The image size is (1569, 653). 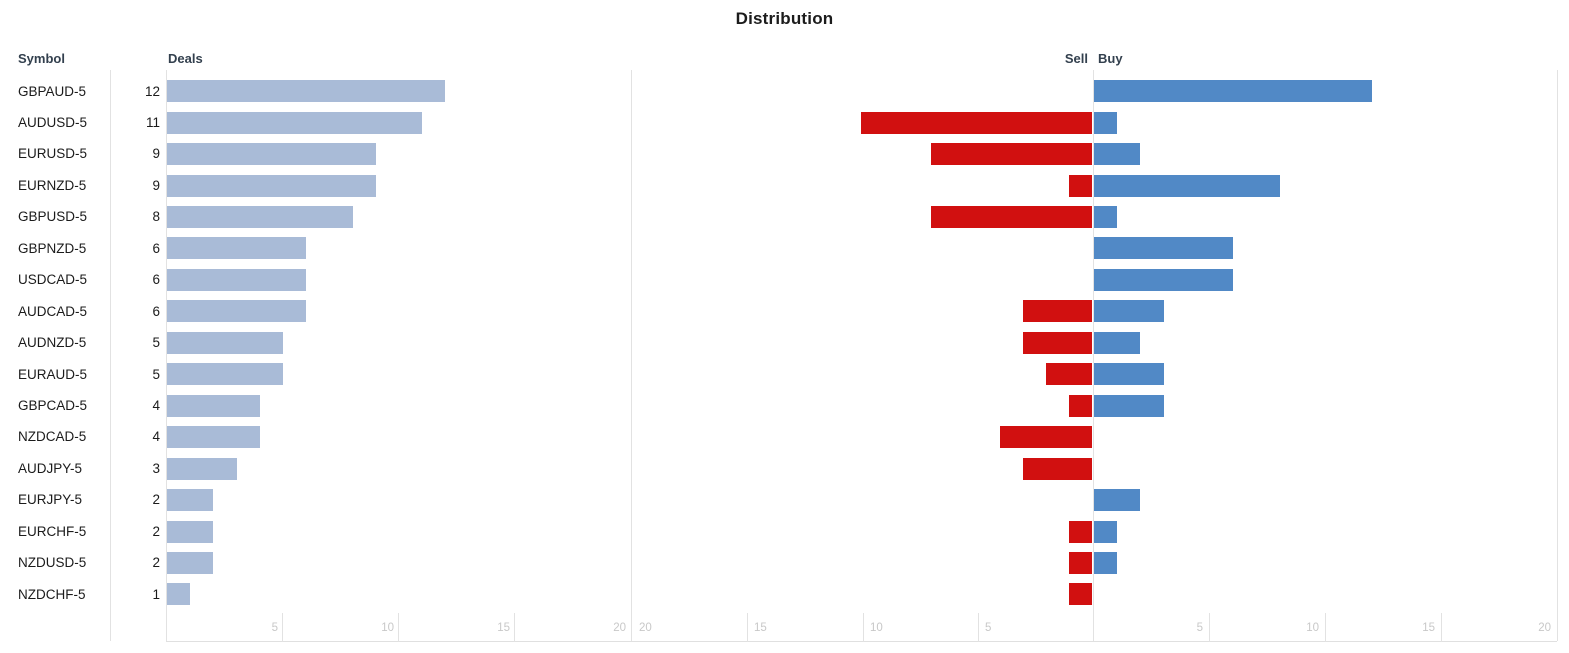 What do you see at coordinates (784, 18) in the screenshot?
I see `chart-title: Distribution` at bounding box center [784, 18].